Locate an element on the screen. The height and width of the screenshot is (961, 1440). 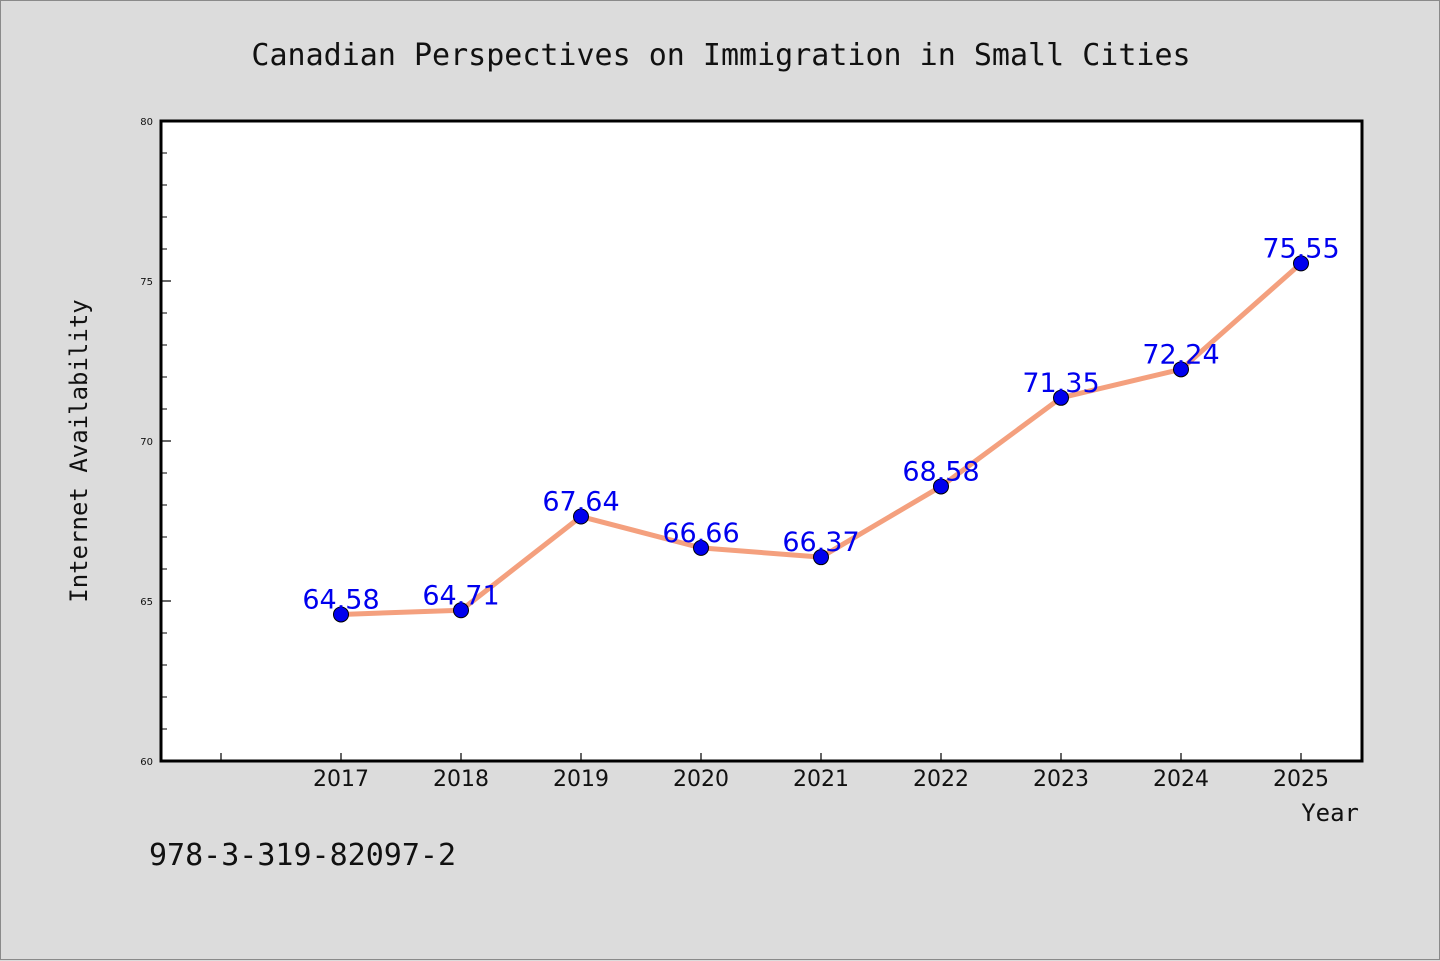
x-axis: 2017 2018 2019 2020 2021 2022 2023 2024 2025 is located at coordinates (774, 772).